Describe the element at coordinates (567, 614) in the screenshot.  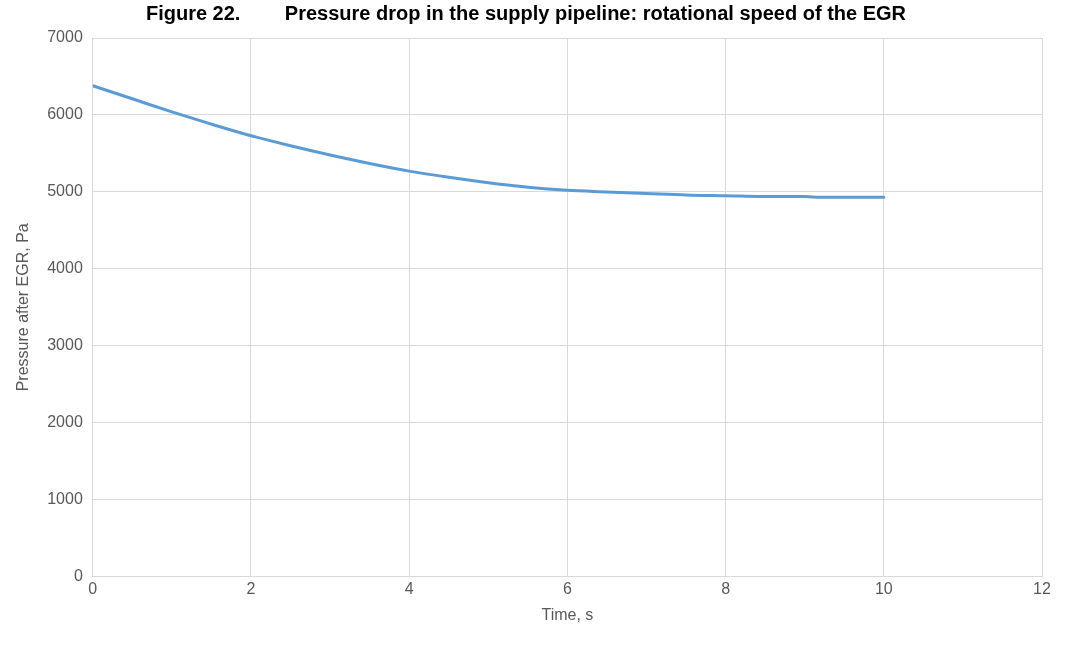
I see `x-axis-title: Time, s` at that location.